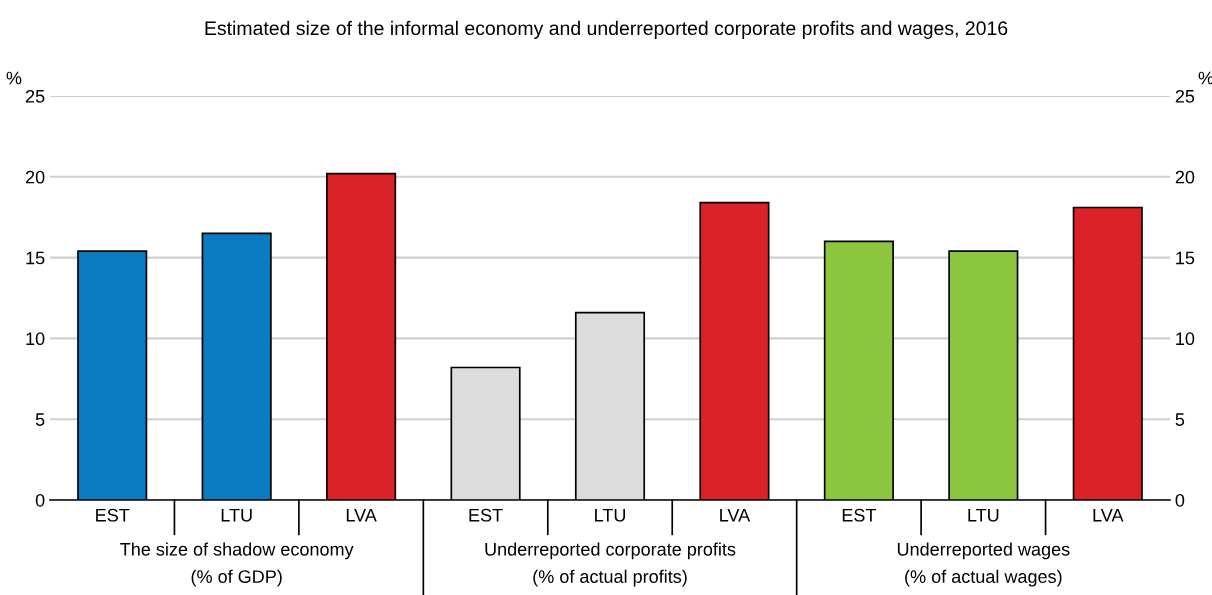 The height and width of the screenshot is (595, 1212). What do you see at coordinates (35, 96) in the screenshot?
I see `y-tick-label: 25` at bounding box center [35, 96].